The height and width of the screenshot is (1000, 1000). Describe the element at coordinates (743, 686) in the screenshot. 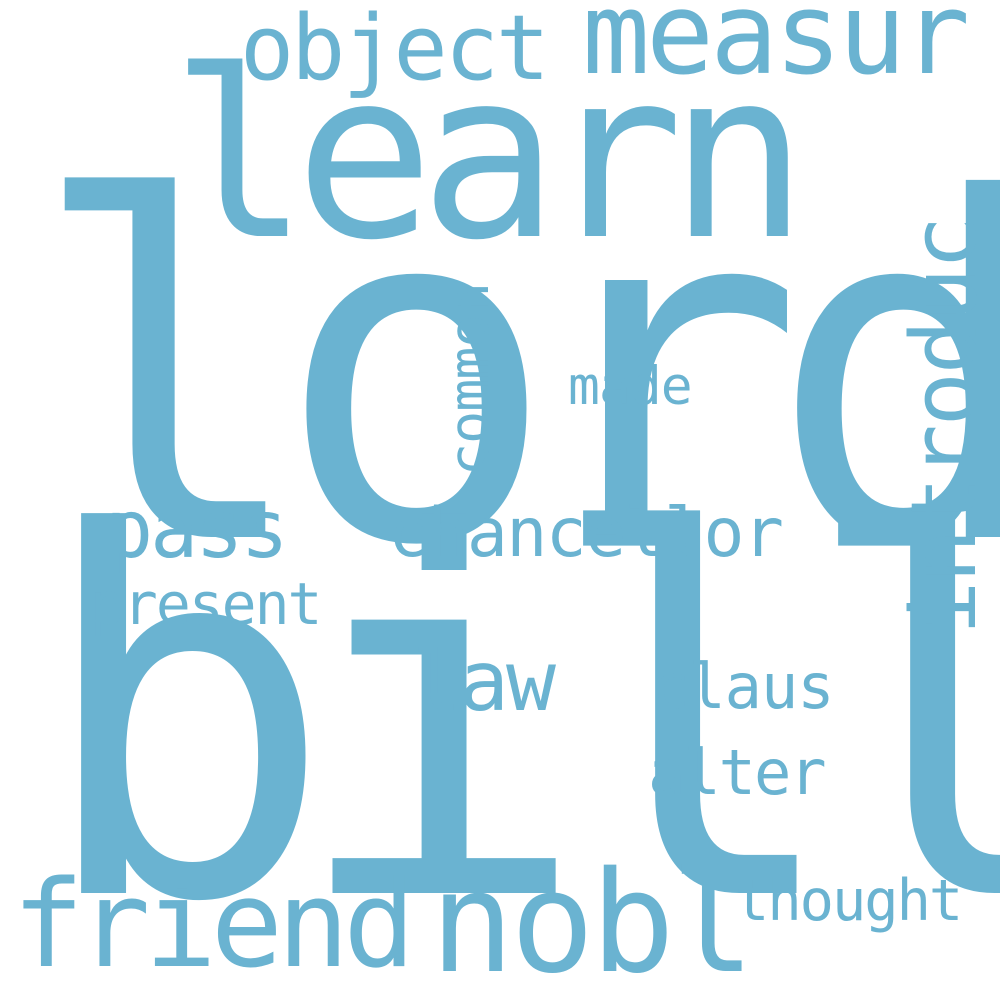

I see `word-claus: claus` at that location.